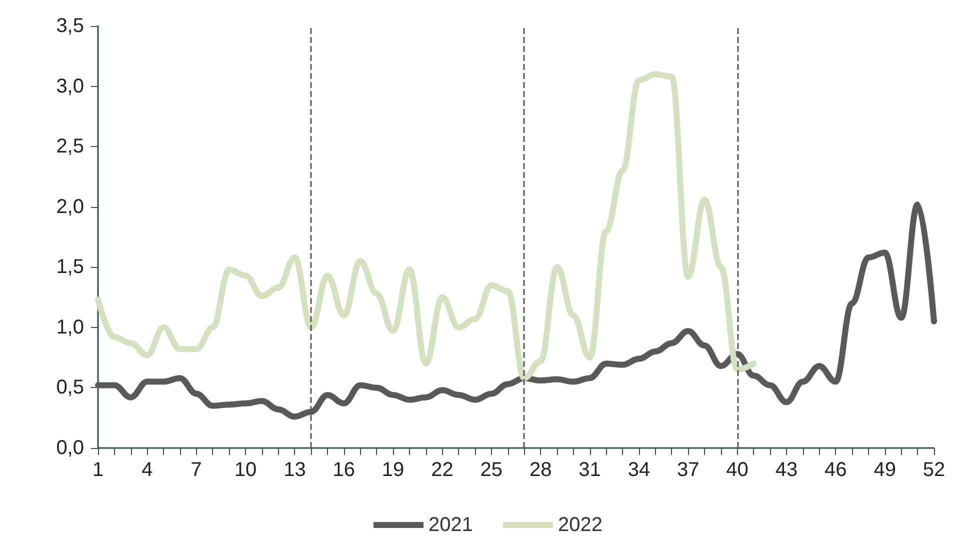 This screenshot has width=977, height=552. I want to click on x-tick-label: 31, so click(589, 470).